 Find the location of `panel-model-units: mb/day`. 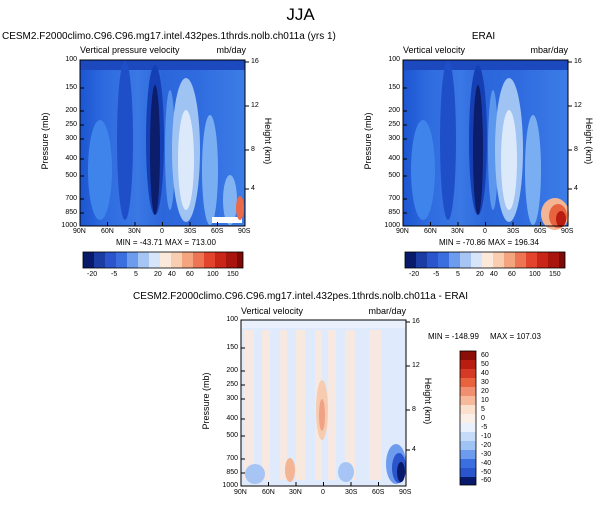

panel-model-units: mb/day is located at coordinates (231, 50).